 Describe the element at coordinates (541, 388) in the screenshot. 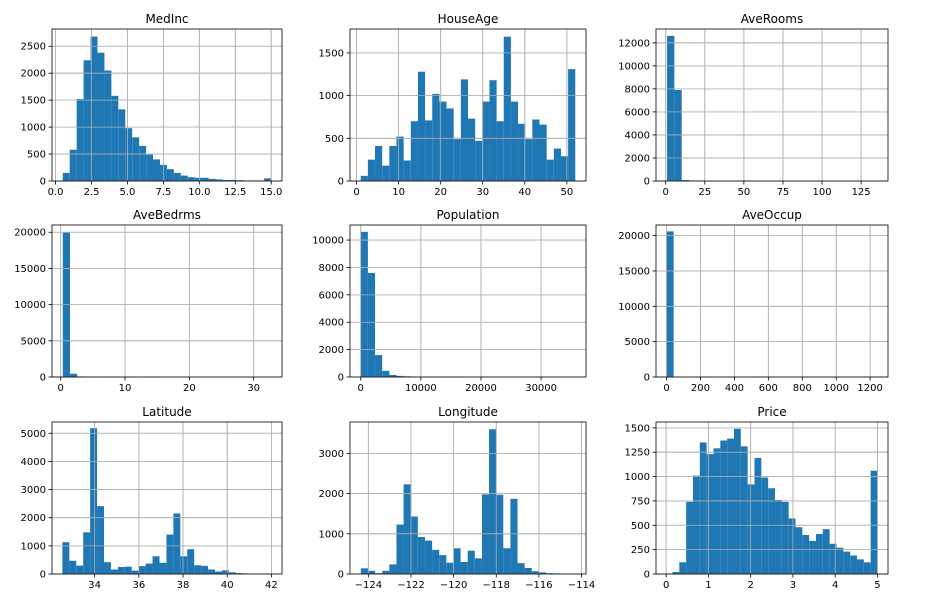

I see `x-tick-label: 30000` at that location.